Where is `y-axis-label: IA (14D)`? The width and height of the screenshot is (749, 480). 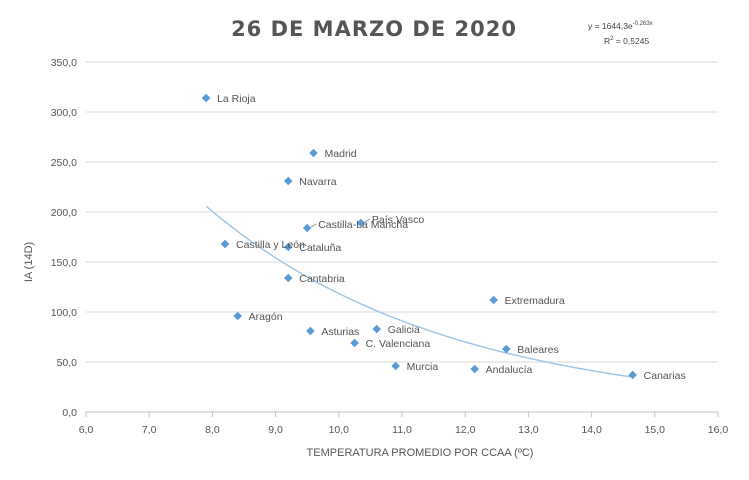 y-axis-label: IA (14D) is located at coordinates (29, 262).